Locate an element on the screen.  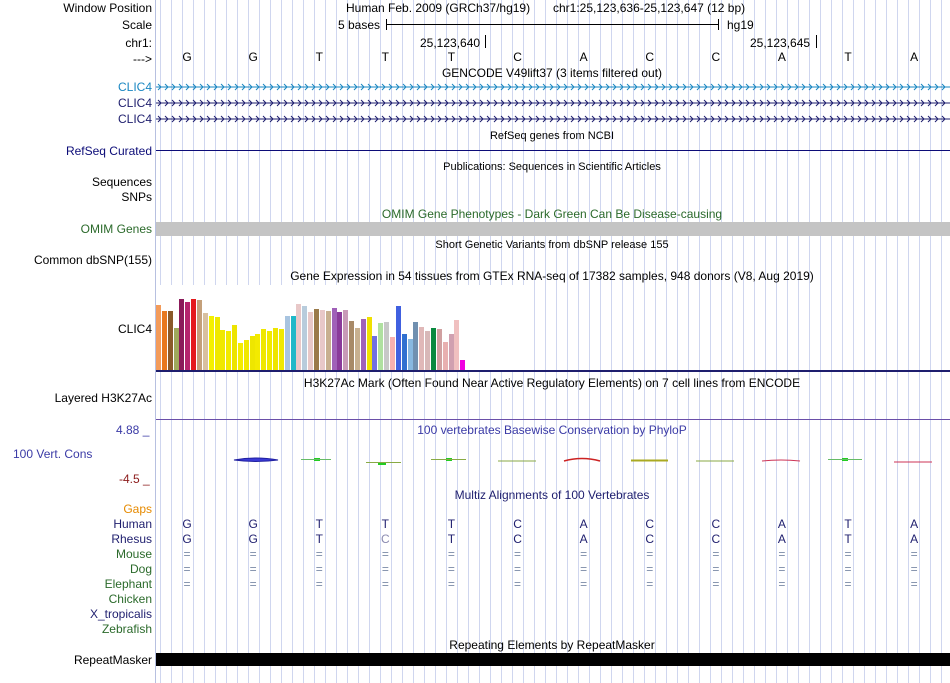
multiz-title: Multiz Alignments of 100 Vertebrates is located at coordinates (552, 495).